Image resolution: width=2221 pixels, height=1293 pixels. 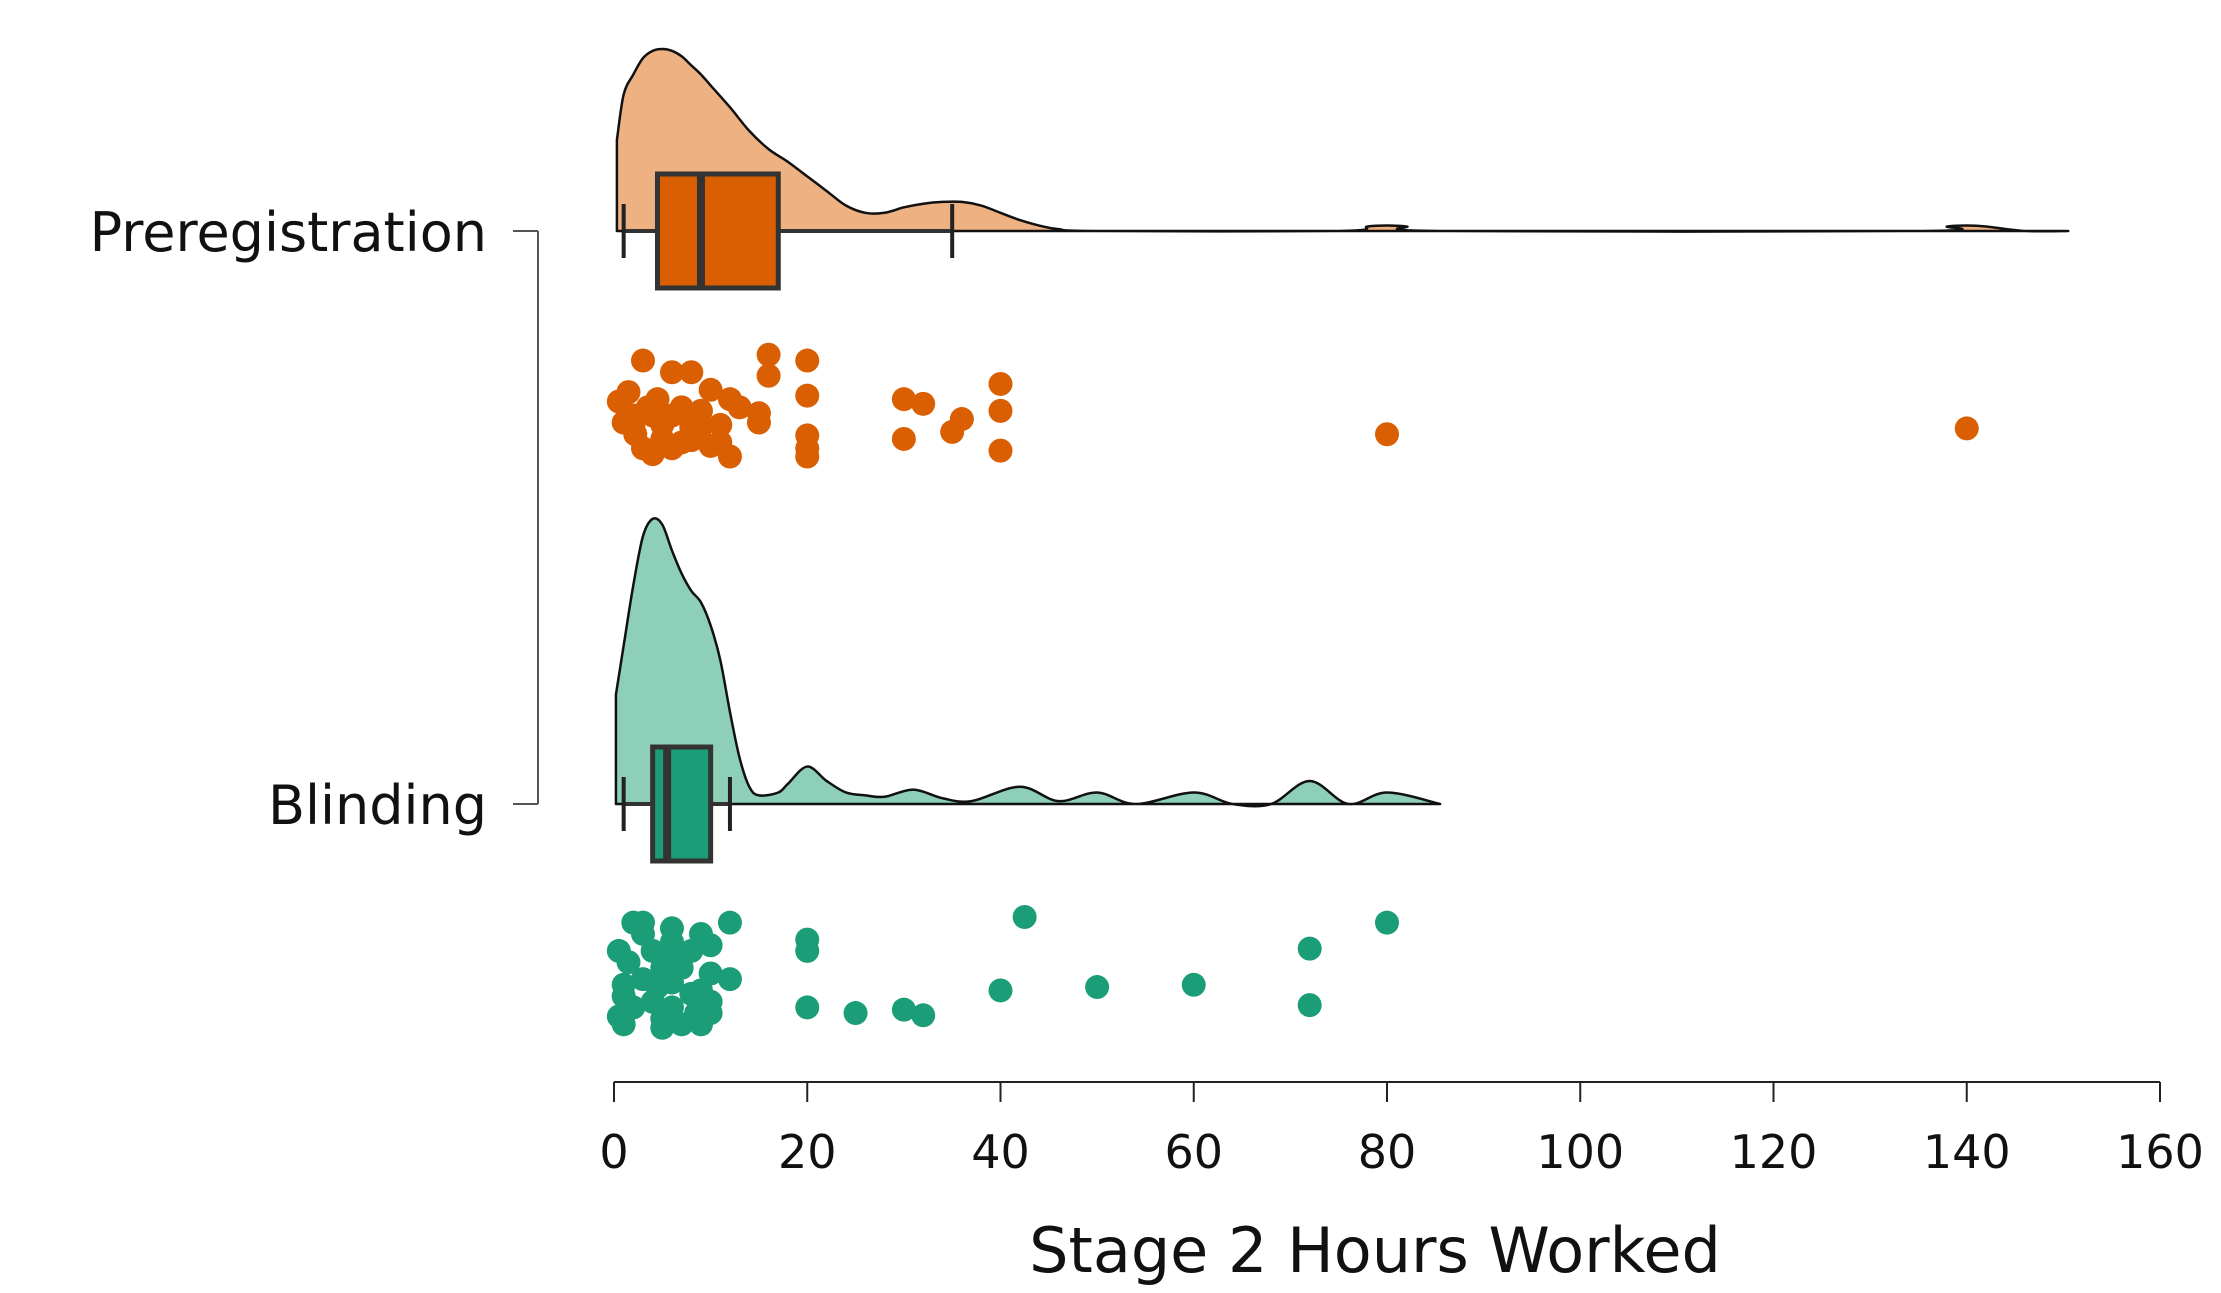 I want to click on x-tick-label: 120, so click(x=1774, y=1152).